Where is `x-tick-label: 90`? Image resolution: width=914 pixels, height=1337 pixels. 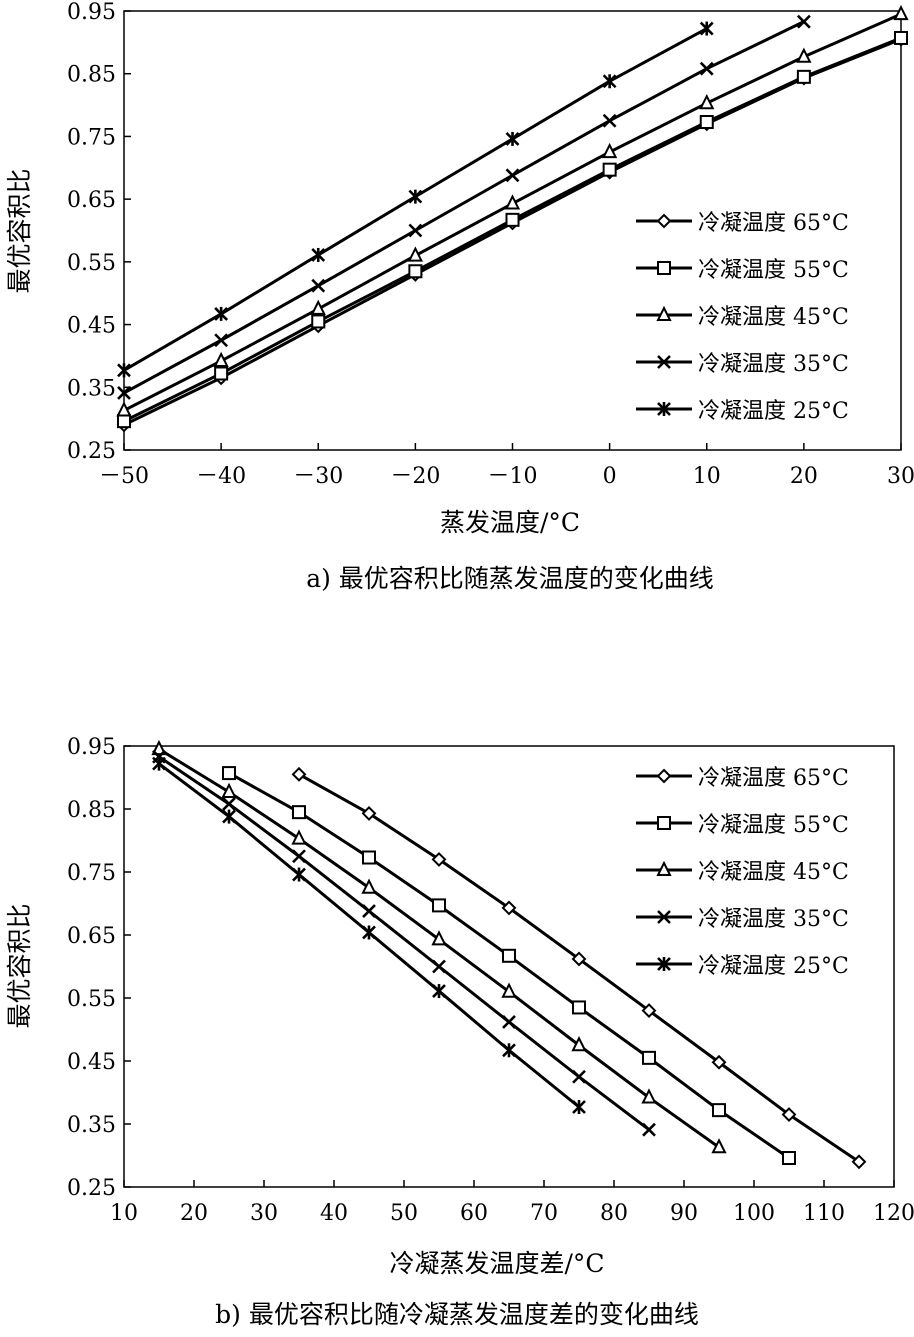 x-tick-label: 90 is located at coordinates (684, 1213).